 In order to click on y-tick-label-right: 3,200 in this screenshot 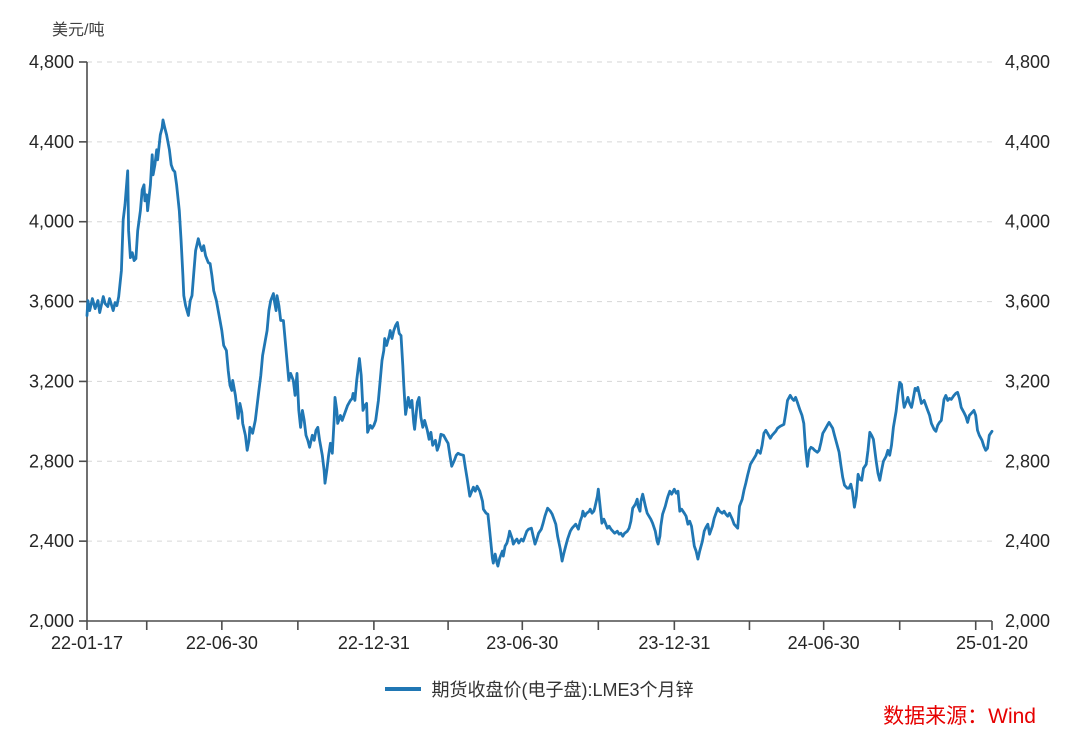, I will do `click(1027, 381)`.